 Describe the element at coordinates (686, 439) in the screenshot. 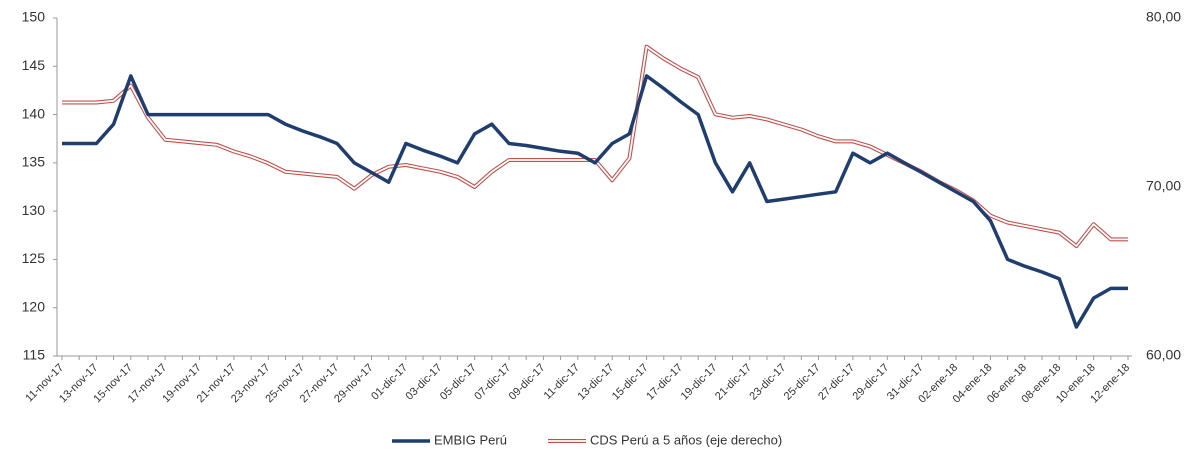

I see `legend-label: CDS Perú a 5 años (eje derecho)` at that location.